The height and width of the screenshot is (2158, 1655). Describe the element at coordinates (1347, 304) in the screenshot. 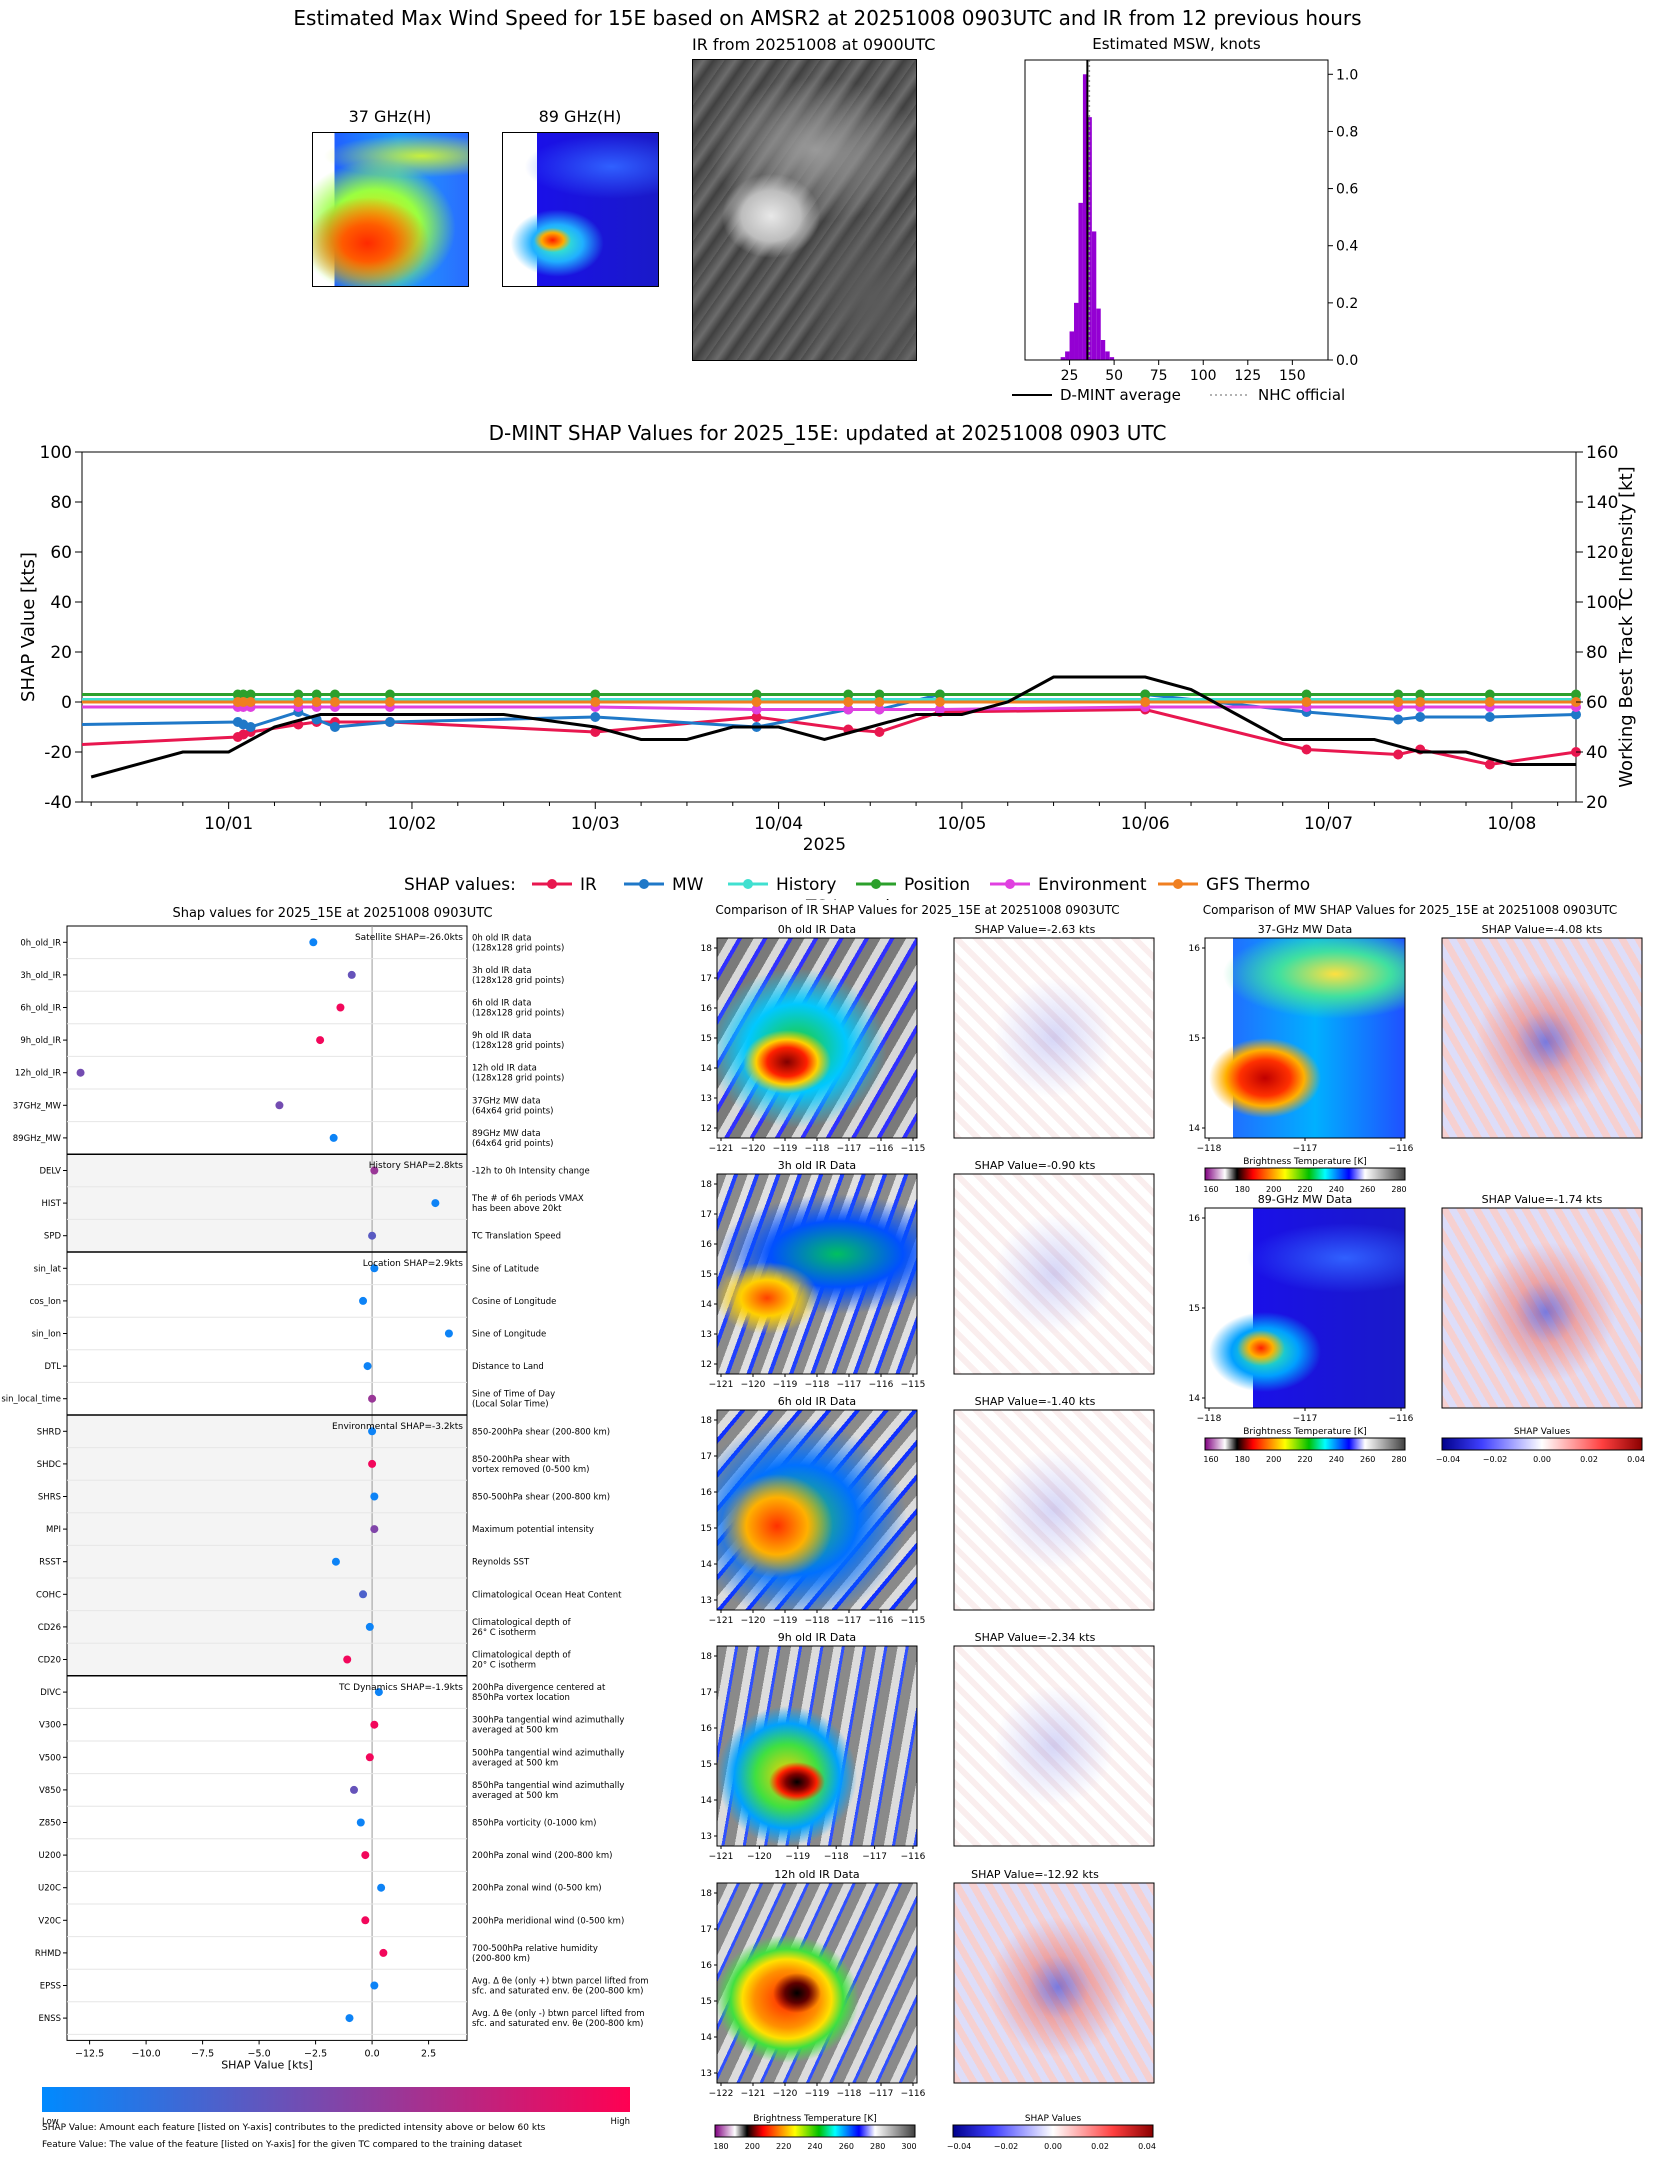

I see `y-tick-label: 0.2` at that location.